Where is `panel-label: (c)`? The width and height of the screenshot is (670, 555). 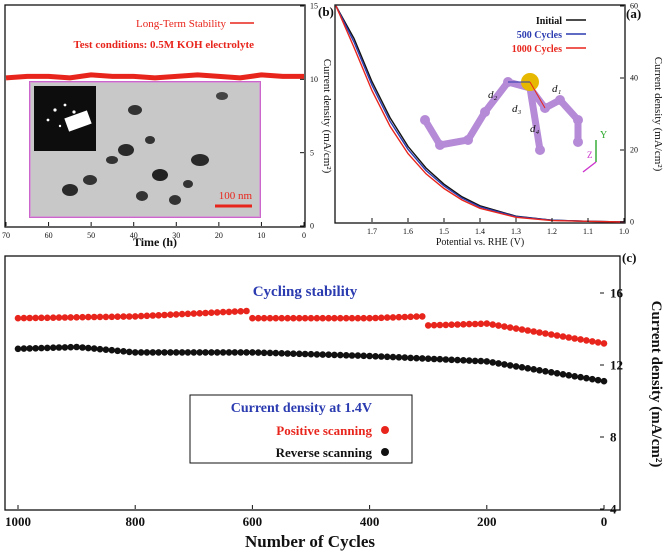 panel-label: (c) is located at coordinates (629, 257).